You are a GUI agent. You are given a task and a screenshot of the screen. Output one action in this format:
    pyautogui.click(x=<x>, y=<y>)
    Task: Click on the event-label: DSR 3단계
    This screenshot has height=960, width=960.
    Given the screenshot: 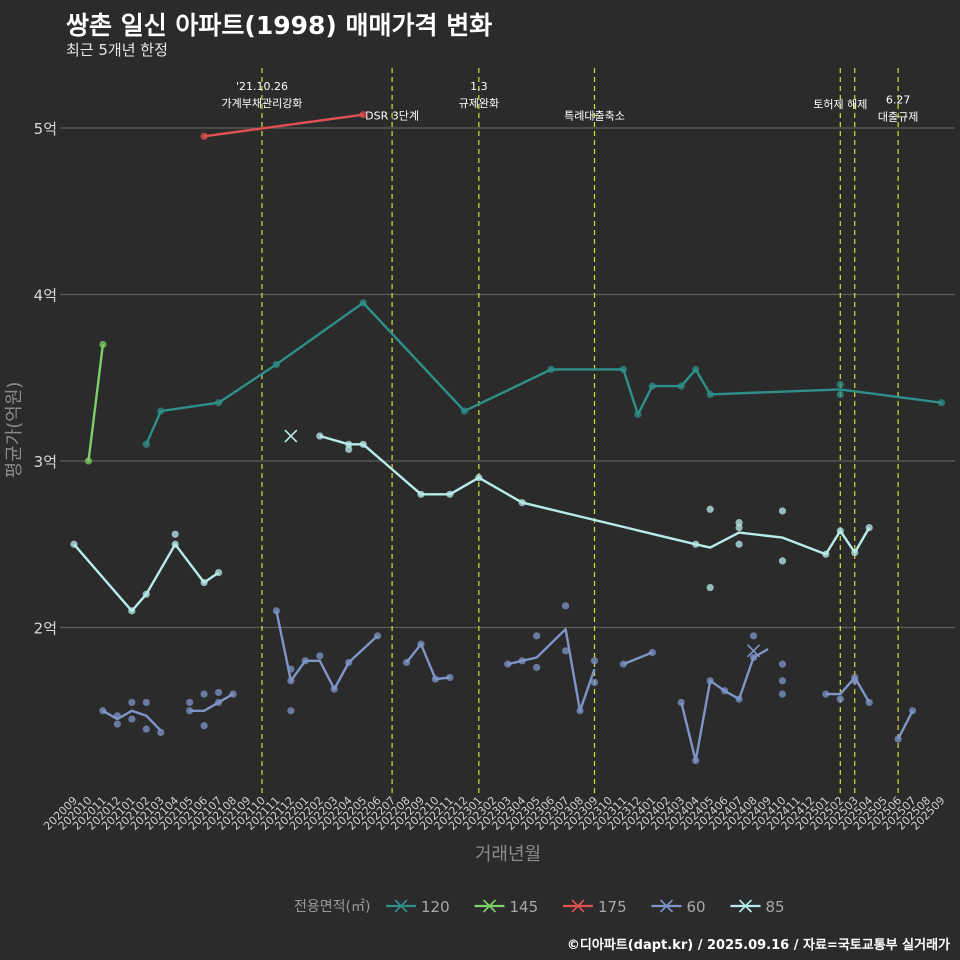 What is the action you would take?
    pyautogui.click(x=392, y=116)
    